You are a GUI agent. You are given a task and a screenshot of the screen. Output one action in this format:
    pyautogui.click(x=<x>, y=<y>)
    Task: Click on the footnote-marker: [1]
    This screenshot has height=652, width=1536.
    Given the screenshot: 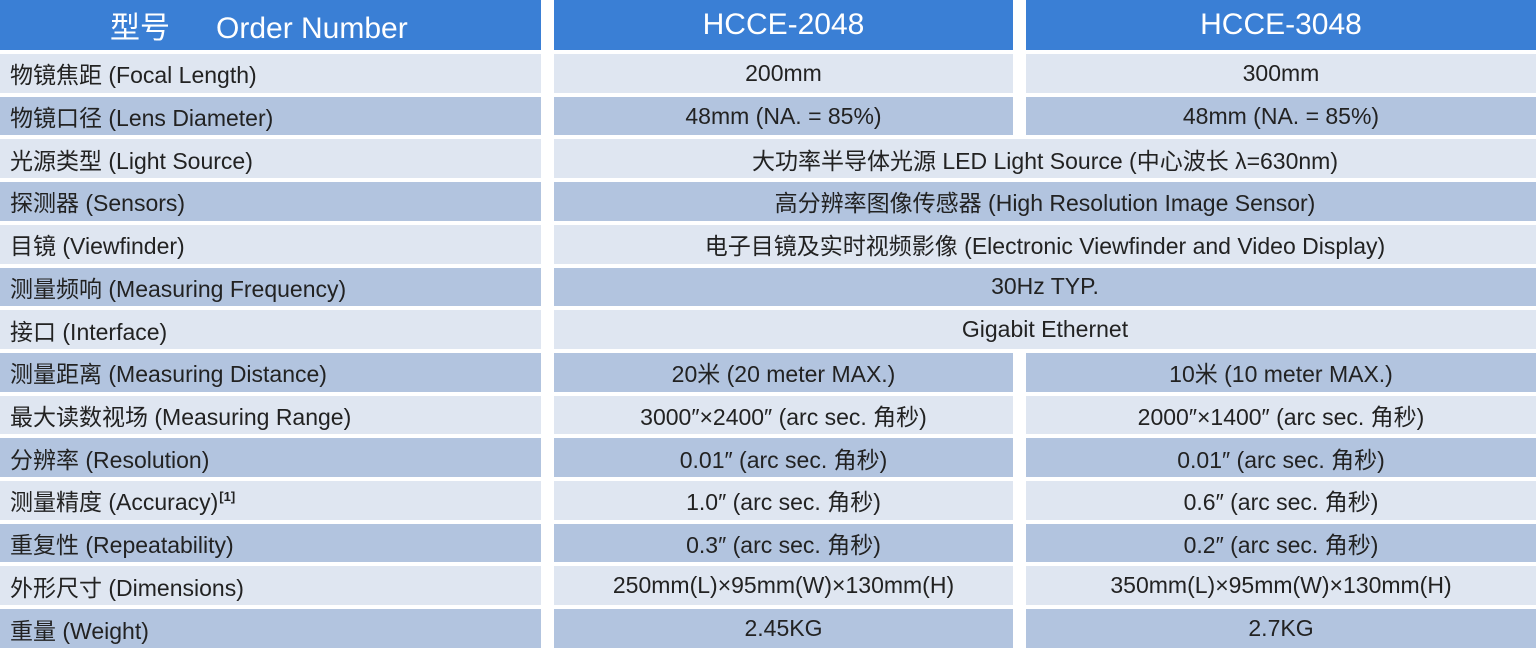 What is the action you would take?
    pyautogui.click(x=227, y=497)
    